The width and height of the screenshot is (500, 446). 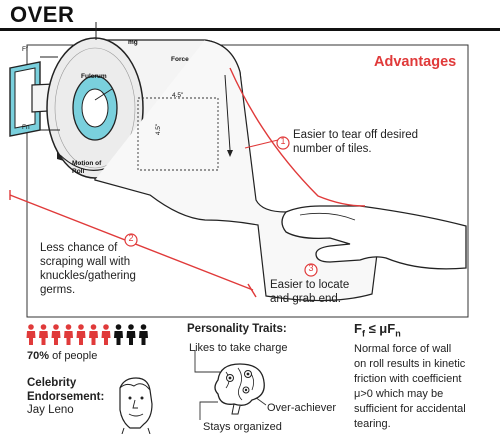 I want to click on celebrity-title-line-2: Endorsement:, so click(x=66, y=397).